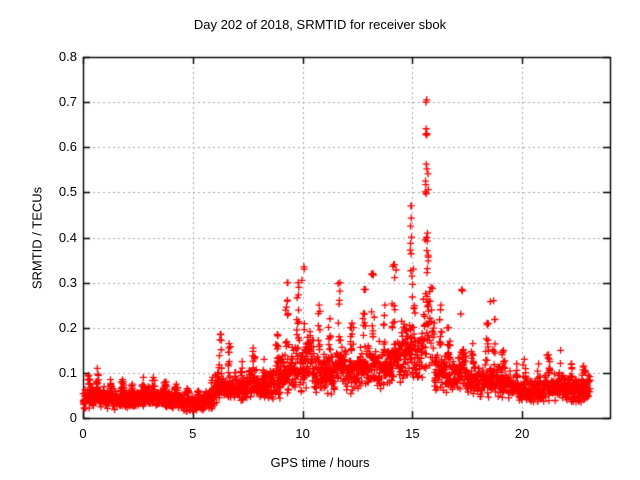 The width and height of the screenshot is (640, 480). I want to click on y-tick-label: 0.2, so click(67, 327).